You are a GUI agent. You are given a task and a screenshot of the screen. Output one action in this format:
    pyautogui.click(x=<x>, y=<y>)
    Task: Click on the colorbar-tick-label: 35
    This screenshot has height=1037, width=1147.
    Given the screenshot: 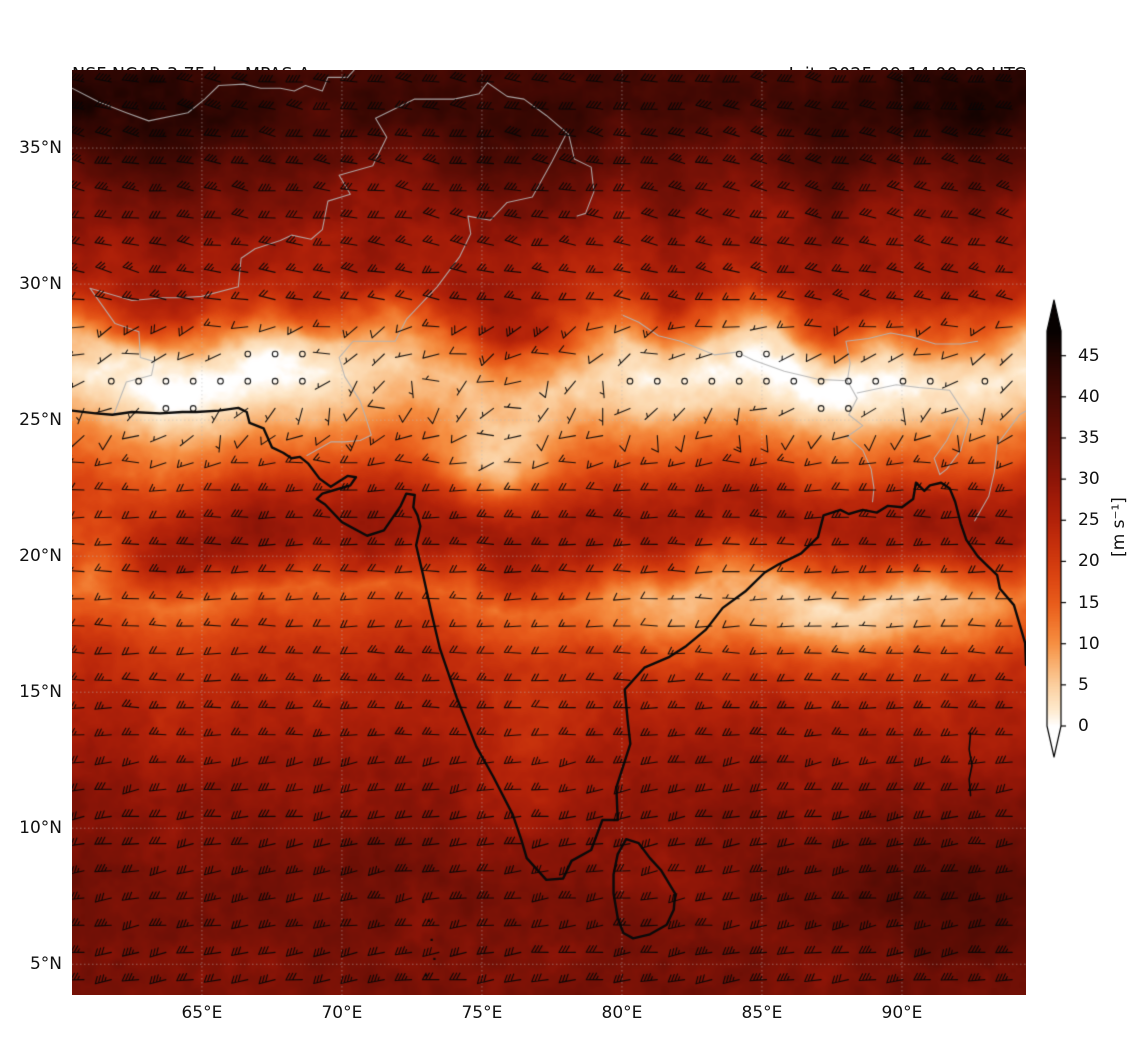 What is the action you would take?
    pyautogui.click(x=1089, y=437)
    